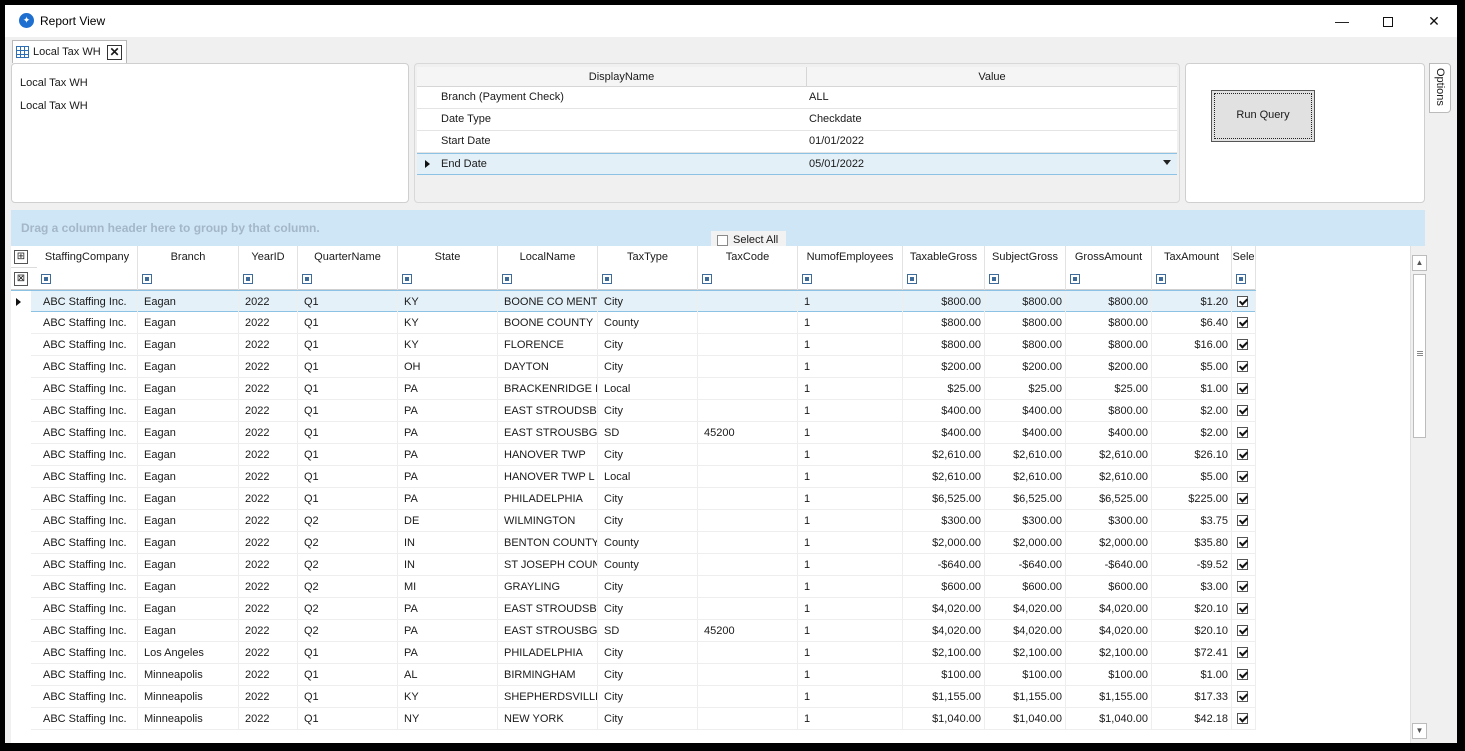  Describe the element at coordinates (548, 257) in the screenshot. I see `column-header-localname: LocalName` at that location.